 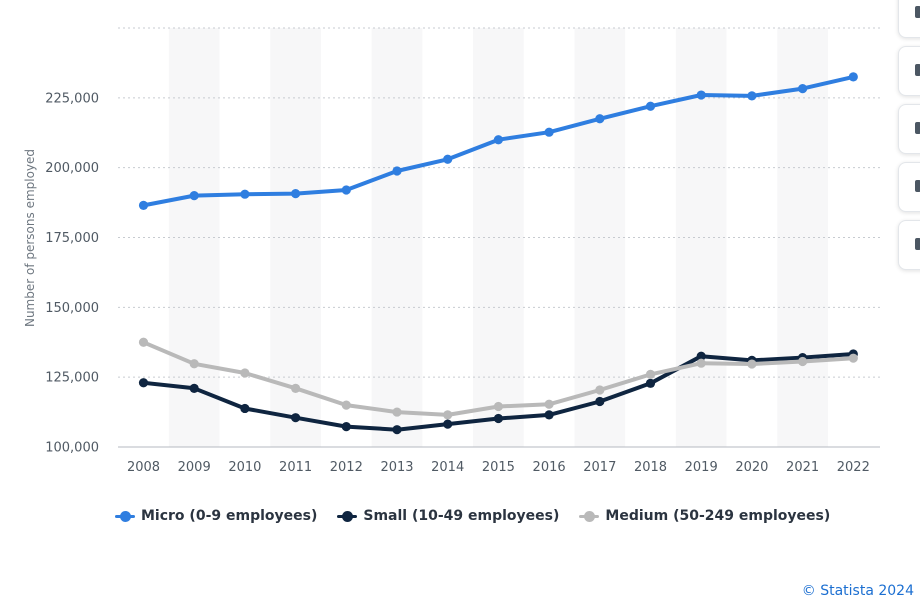 What do you see at coordinates (347, 516) in the screenshot?
I see `legend-marker-small` at bounding box center [347, 516].